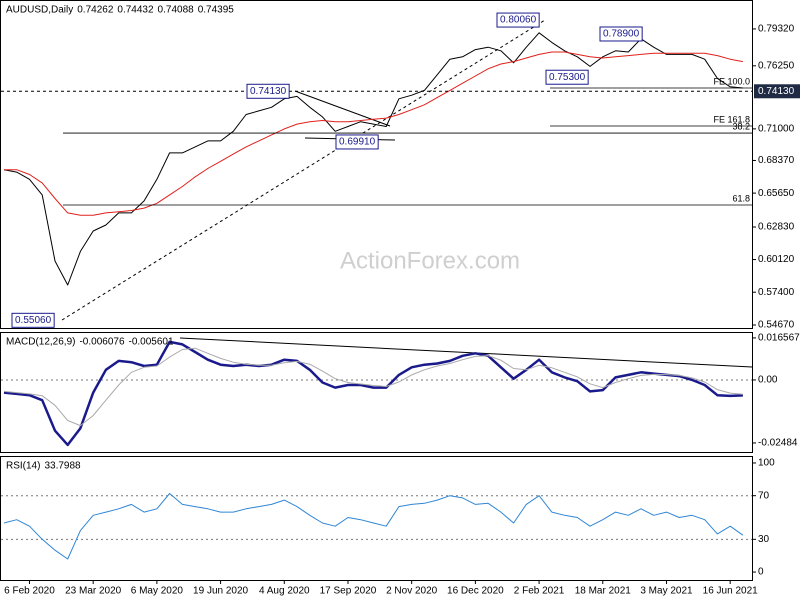 This screenshot has width=800, height=600. Describe the element at coordinates (741, 126) in the screenshot. I see `fib-level-label: 38.2` at that location.